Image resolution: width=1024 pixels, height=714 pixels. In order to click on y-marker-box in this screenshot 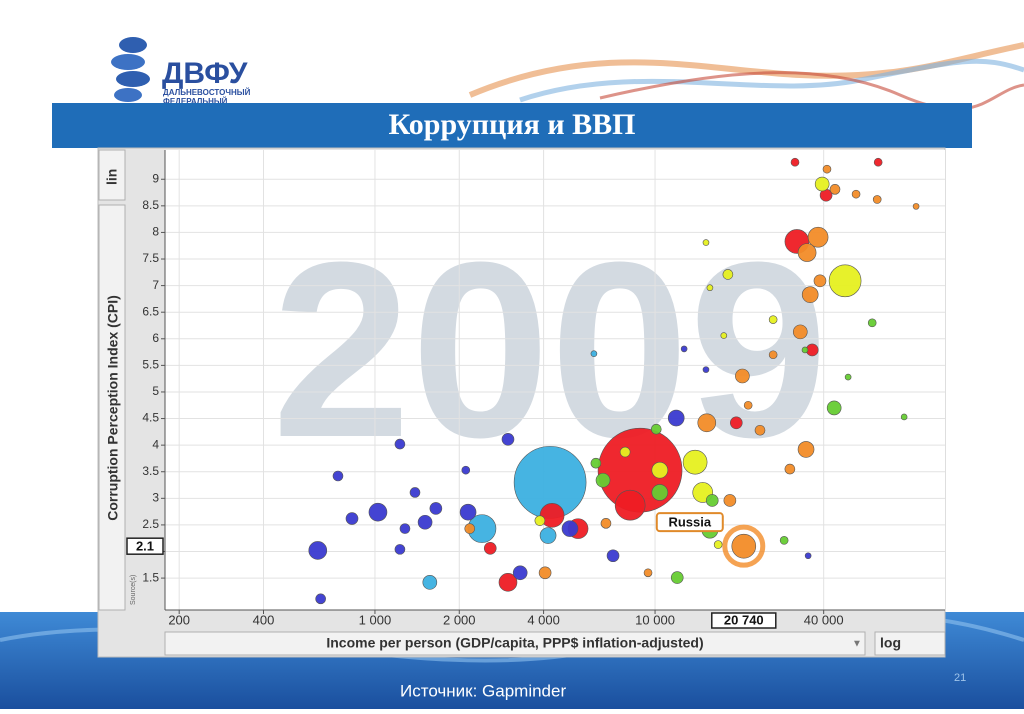, I will do `click(145, 546)`.